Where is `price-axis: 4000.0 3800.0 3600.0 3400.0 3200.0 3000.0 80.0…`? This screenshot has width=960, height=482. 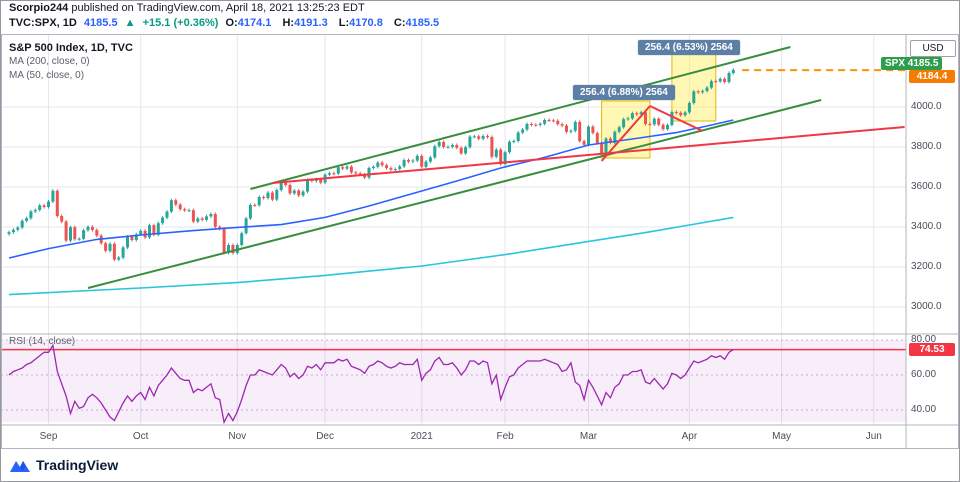
price-axis: 4000.0 3800.0 3600.0 3400.0 3200.0 3000.0 80.0… is located at coordinates (932, 229).